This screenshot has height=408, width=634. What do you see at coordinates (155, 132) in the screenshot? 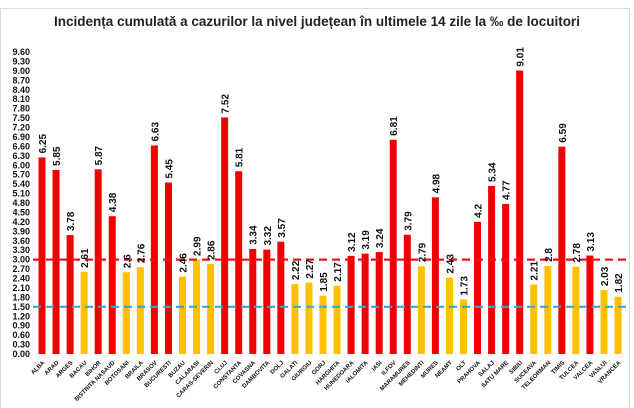
I see `data-label: 6.63` at bounding box center [155, 132].